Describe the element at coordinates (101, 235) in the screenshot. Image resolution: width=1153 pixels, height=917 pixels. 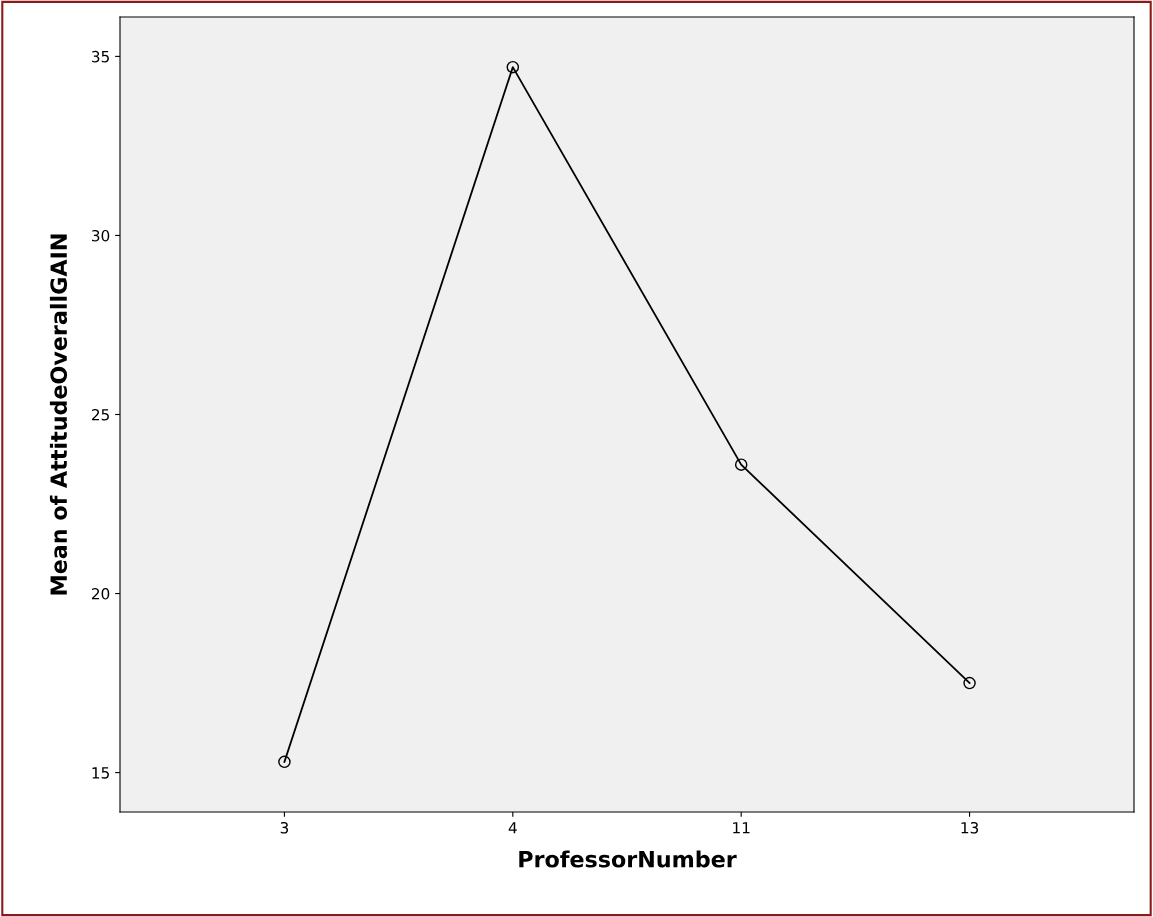
I see `y-tick-label: 30` at that location.